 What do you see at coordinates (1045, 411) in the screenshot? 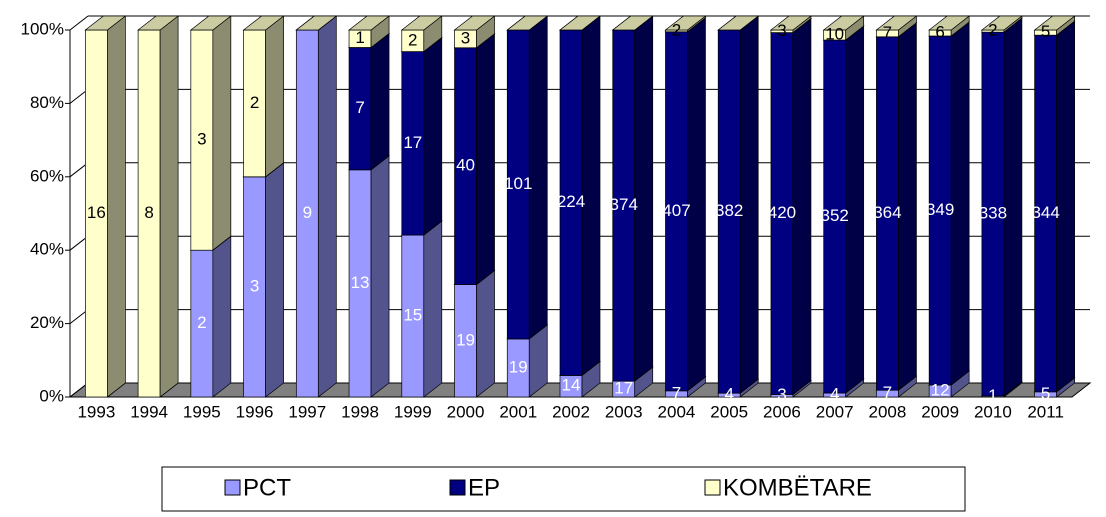
I see `x-tick-label: 2011` at bounding box center [1045, 411].